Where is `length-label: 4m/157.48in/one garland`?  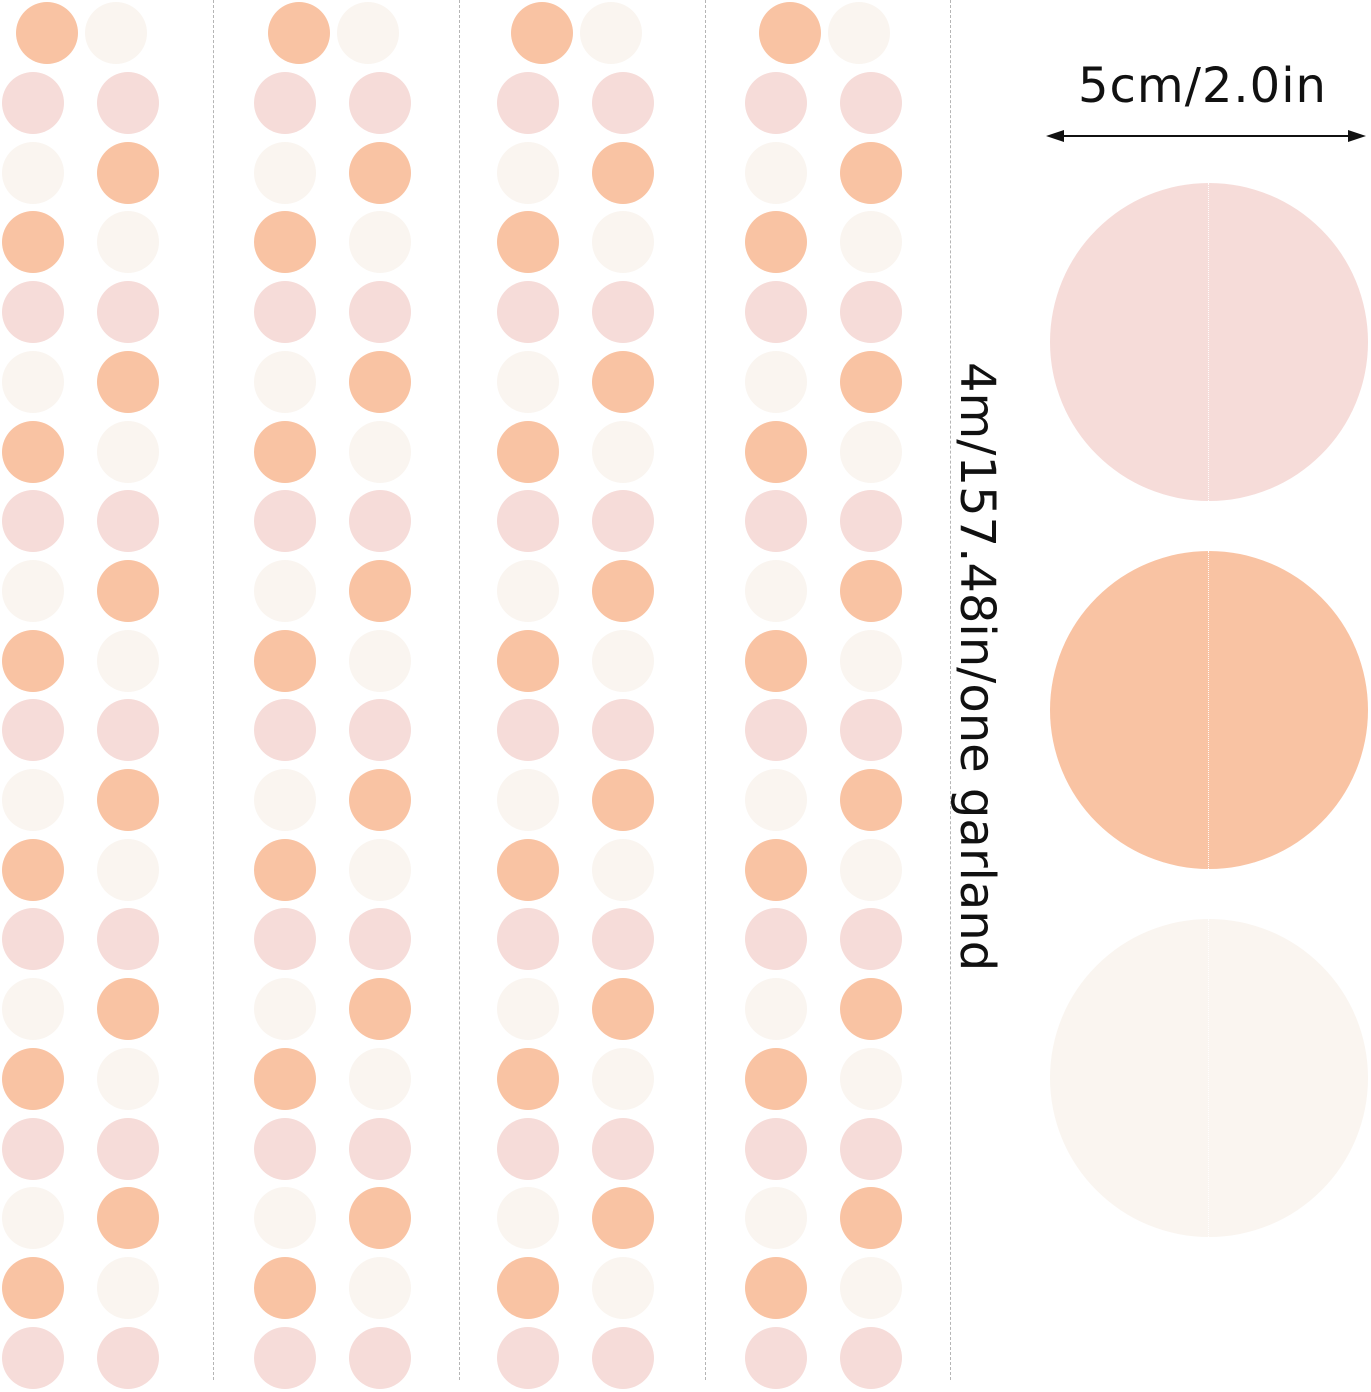 length-label: 4m/157.48in/one garland is located at coordinates (977, 667).